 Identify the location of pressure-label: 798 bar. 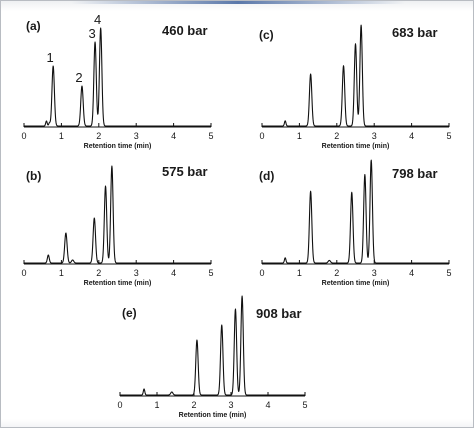
(415, 173).